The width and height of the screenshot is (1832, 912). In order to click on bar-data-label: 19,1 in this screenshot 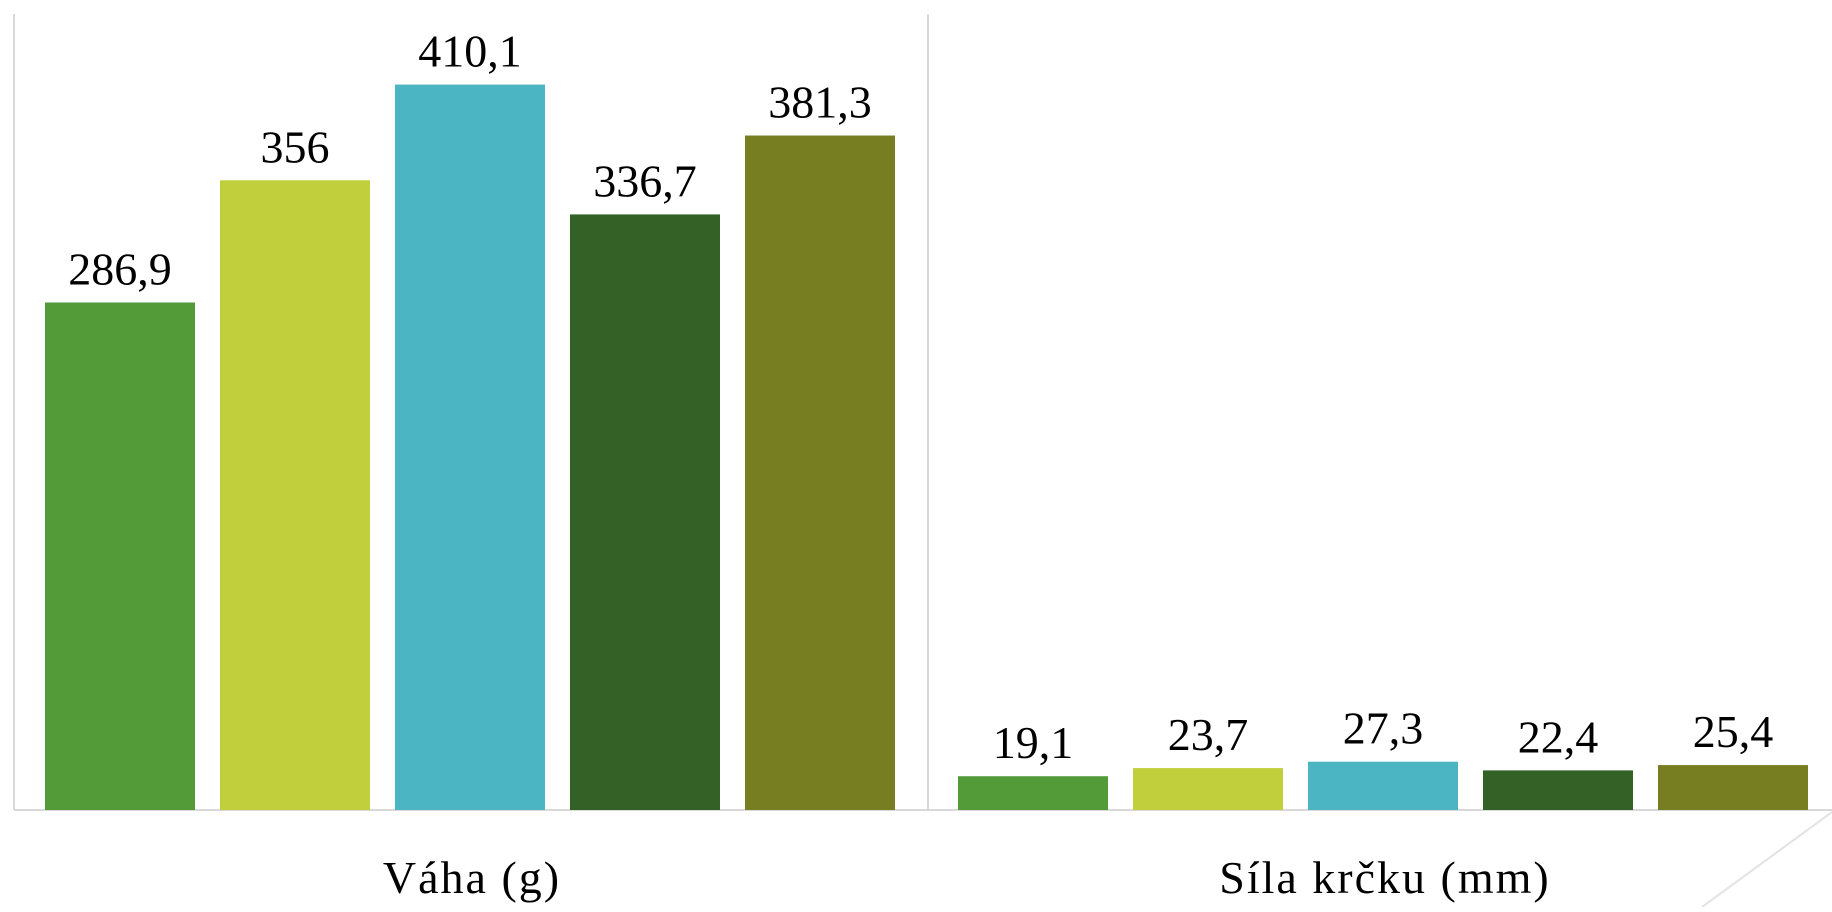, I will do `click(1033, 742)`.